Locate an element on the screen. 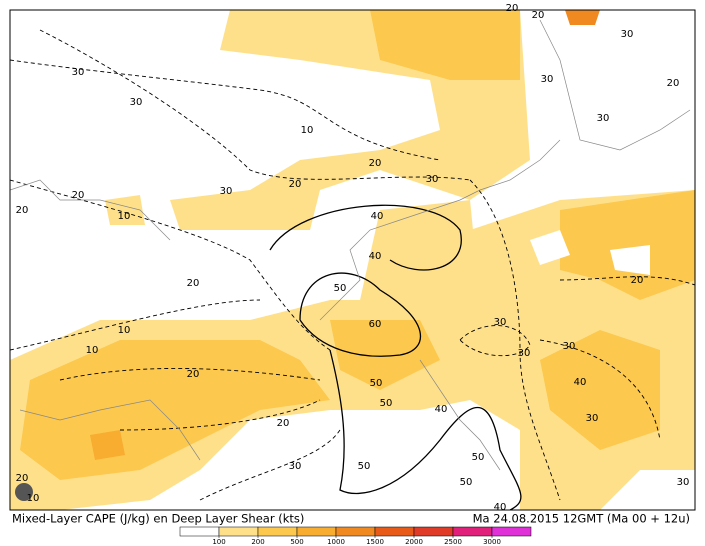 The width and height of the screenshot is (705, 546). colorbar-label: 1000 is located at coordinates (336, 542).